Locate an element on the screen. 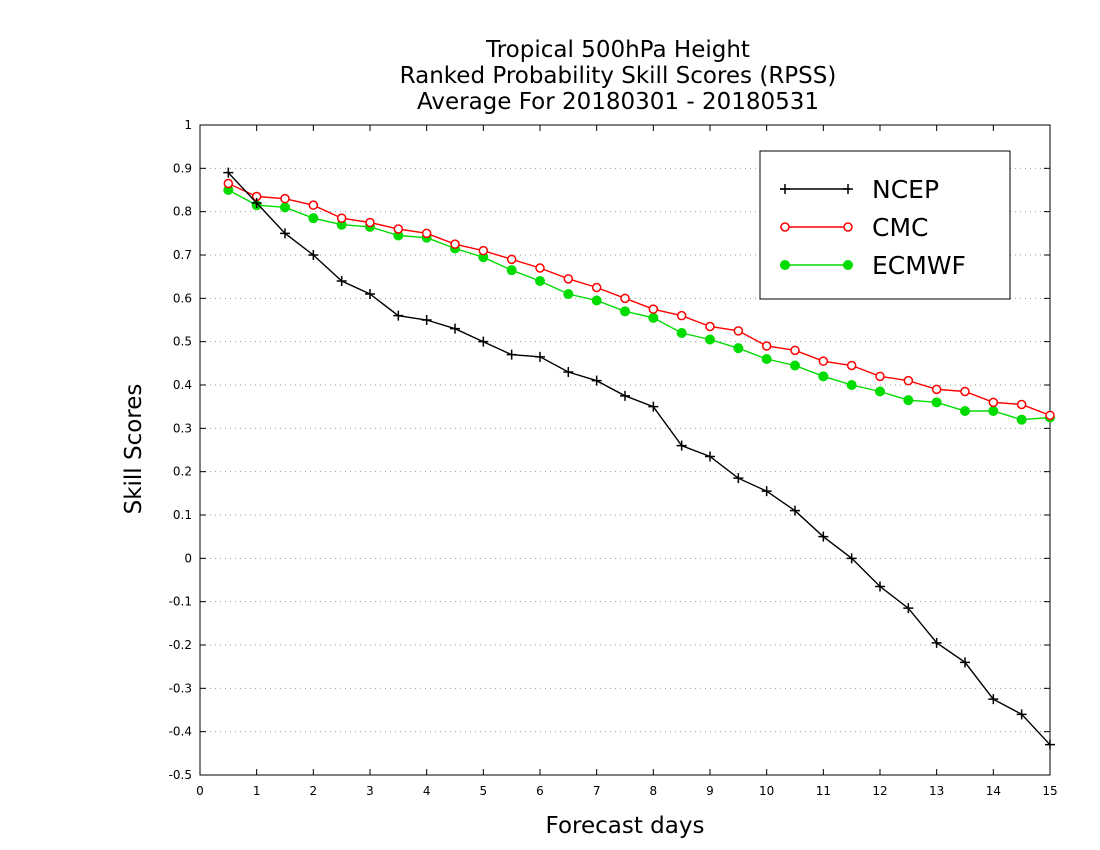 This screenshot has height=850, width=1100. y-axis-title: Skill Scores is located at coordinates (134, 449).